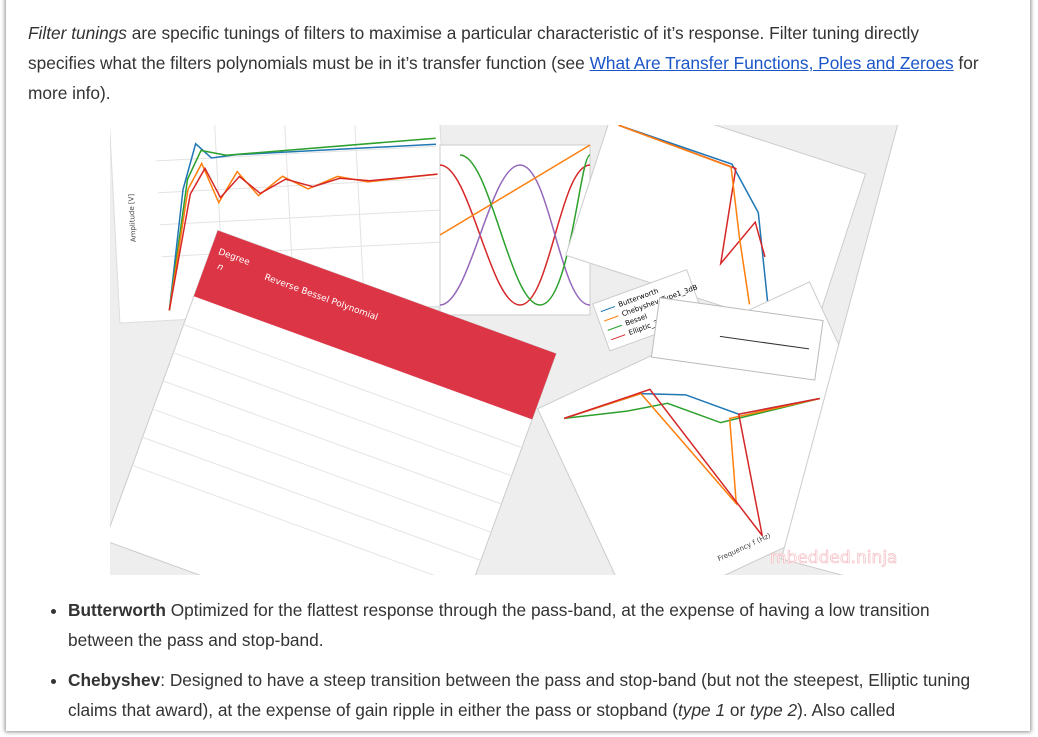  Describe the element at coordinates (114, 680) in the screenshot. I see `term: Chebyshev` at that location.